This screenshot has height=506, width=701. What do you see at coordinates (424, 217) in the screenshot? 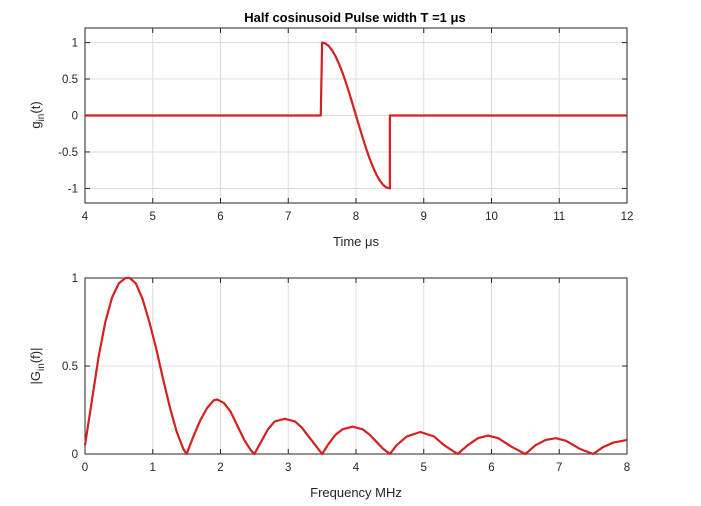
I see `x-tick-label: 9` at bounding box center [424, 217].